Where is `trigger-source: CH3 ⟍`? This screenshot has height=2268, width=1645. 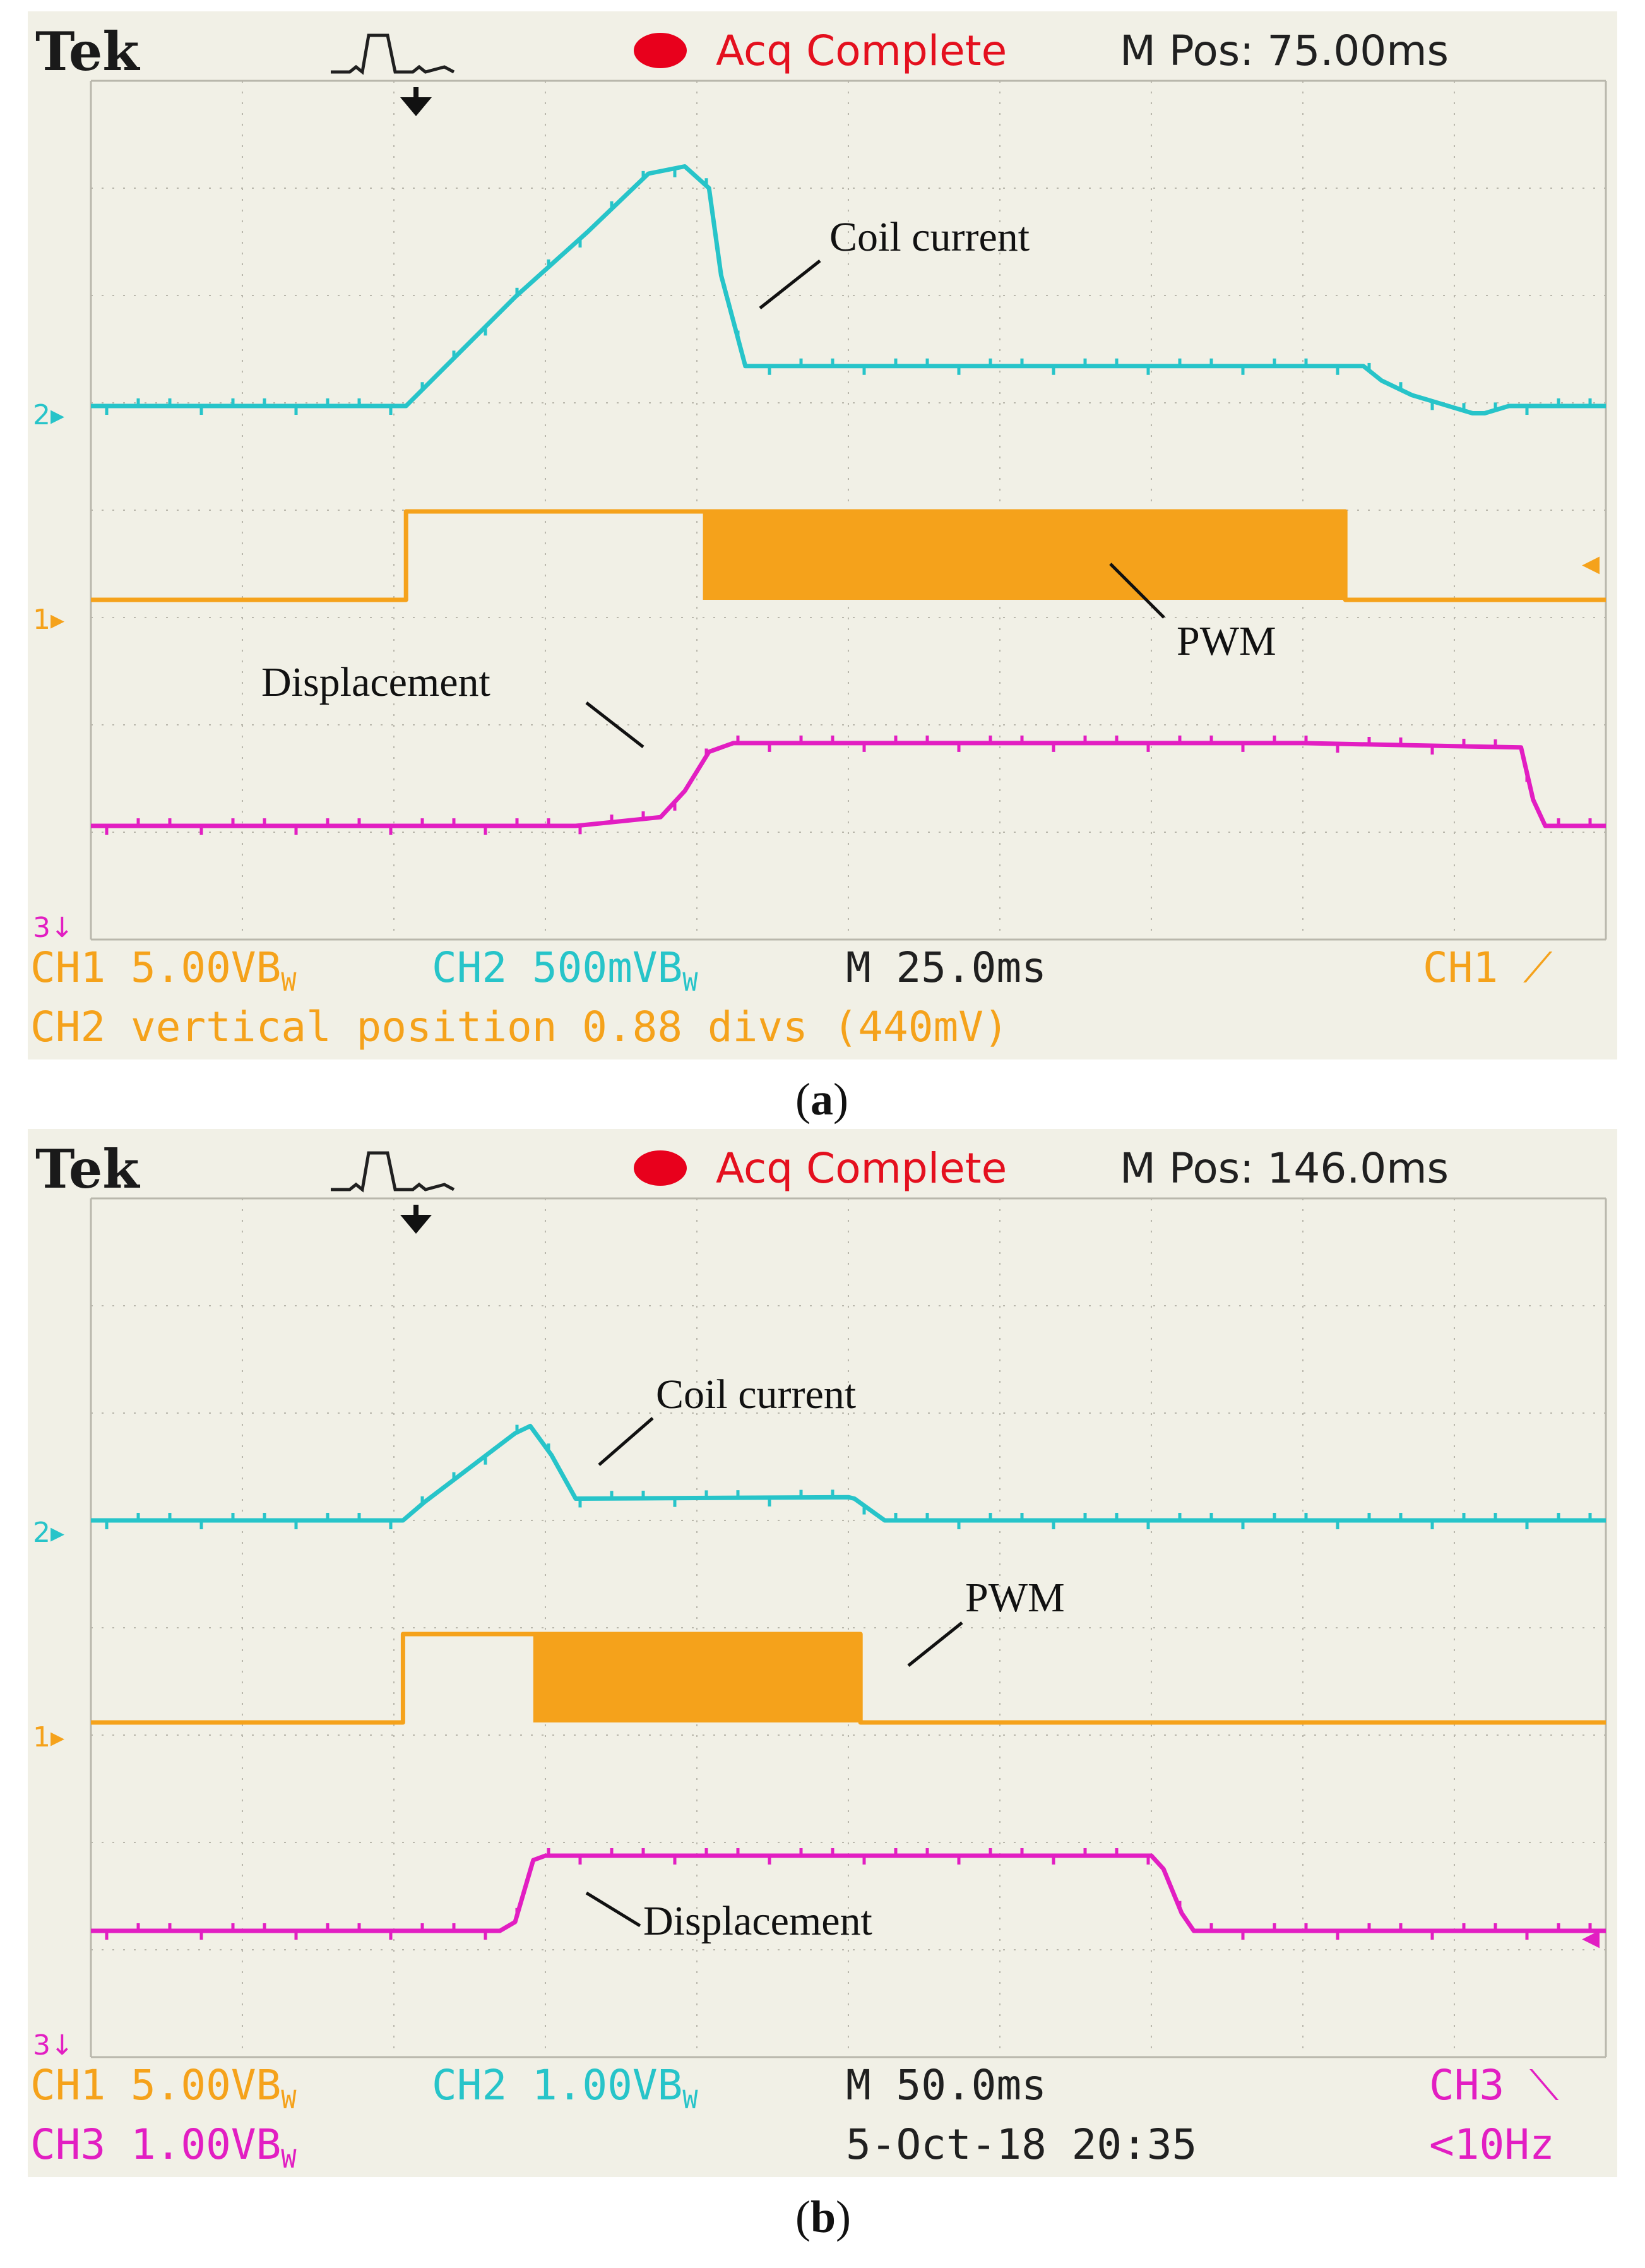
trigger-source: CH3 ⟍ is located at coordinates (1494, 2085).